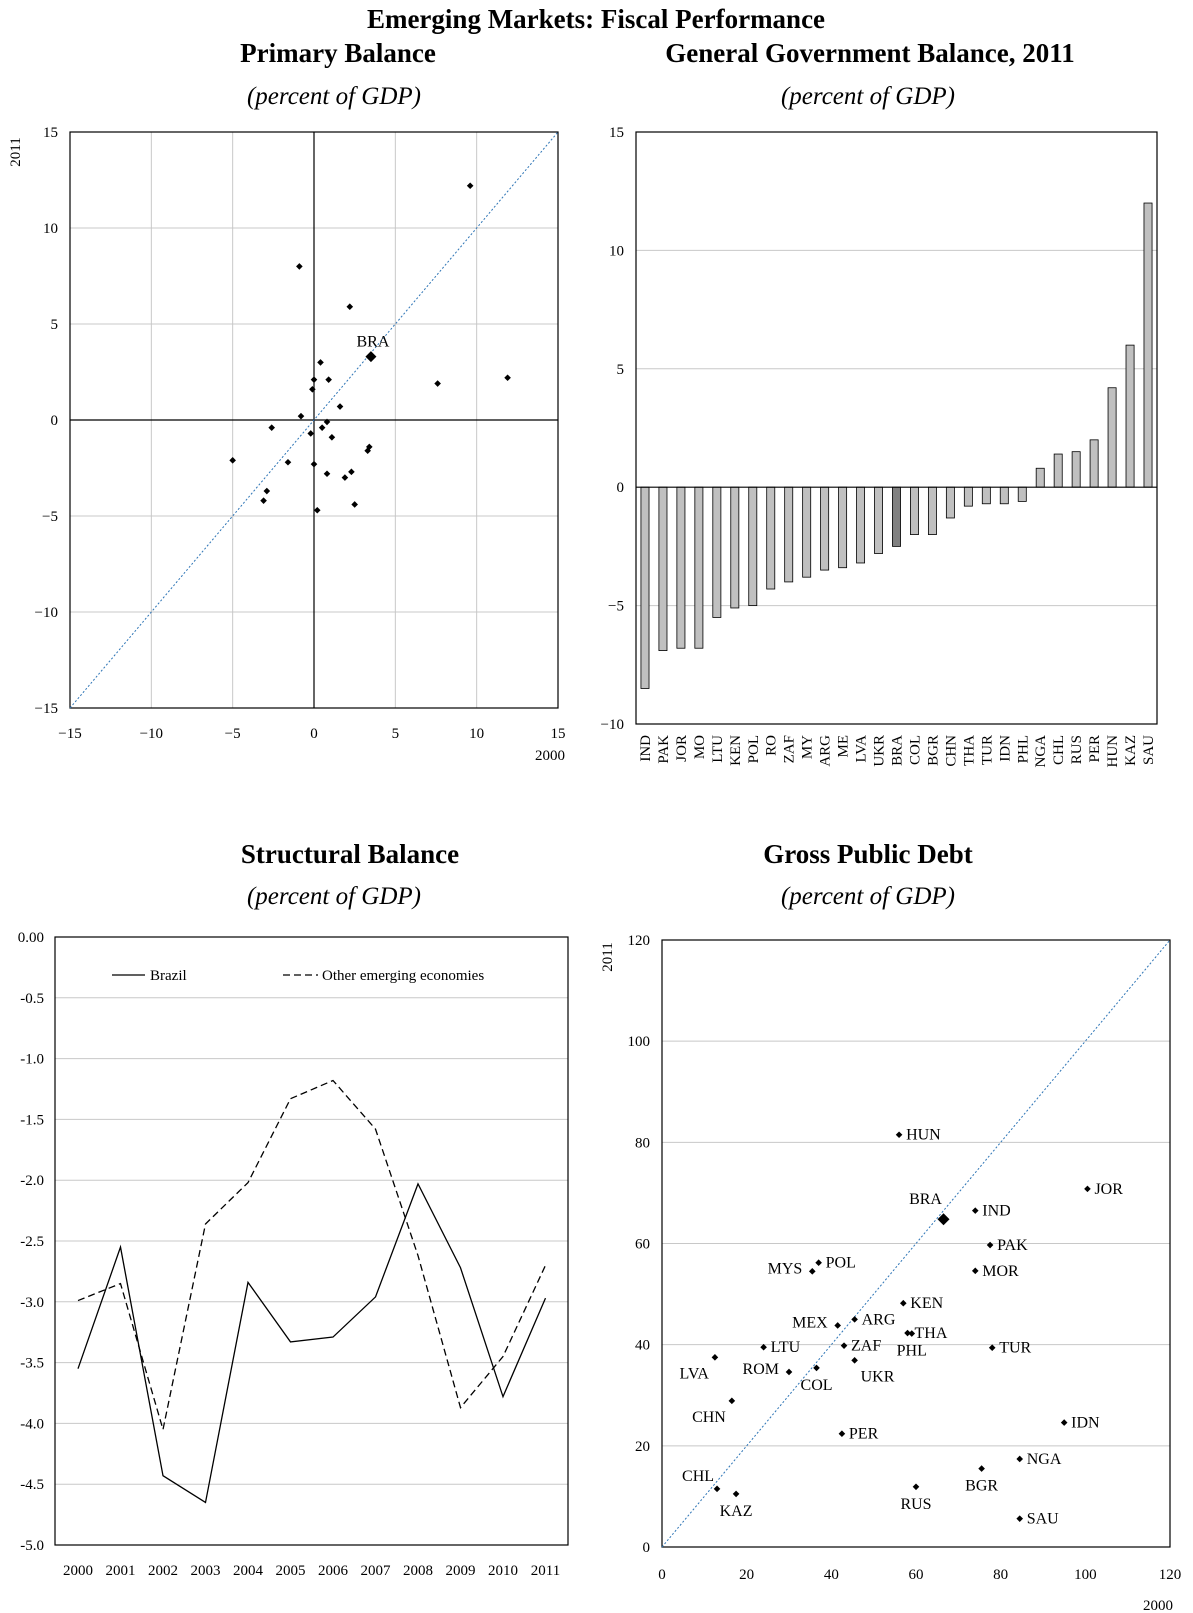 The width and height of the screenshot is (1193, 1613). Describe the element at coordinates (969, 750) in the screenshot. I see `category-label: THA` at that location.